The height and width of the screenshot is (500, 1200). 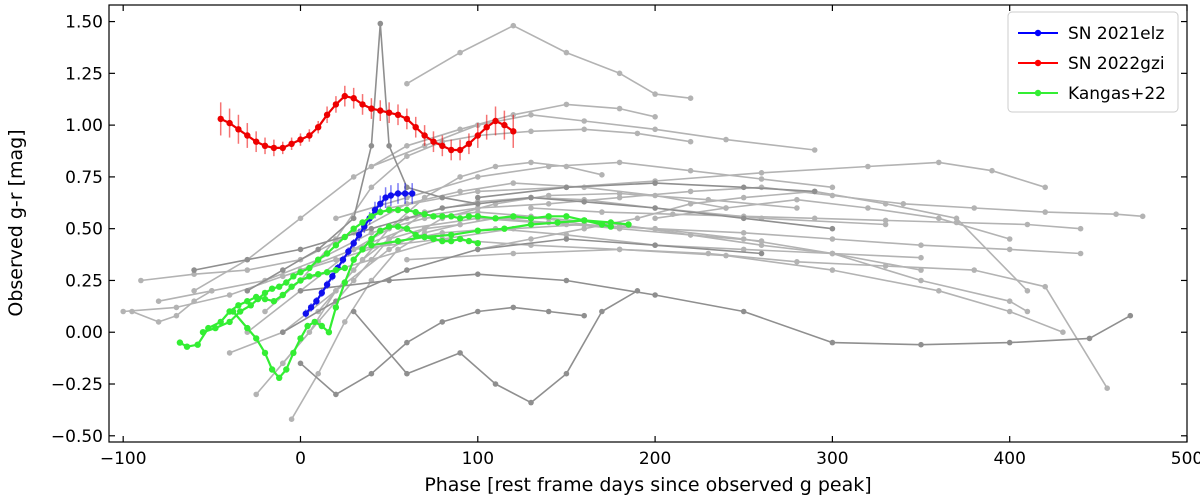 I want to click on y-tick-label: −0.50, so click(x=77, y=437).